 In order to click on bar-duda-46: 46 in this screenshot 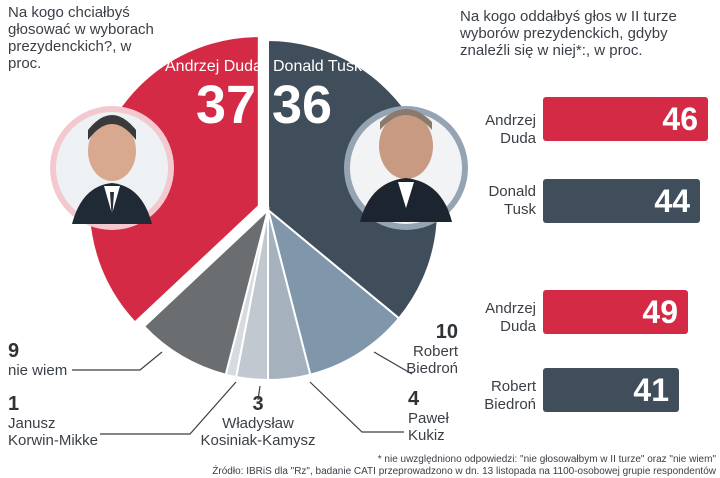, I will do `click(625, 119)`.